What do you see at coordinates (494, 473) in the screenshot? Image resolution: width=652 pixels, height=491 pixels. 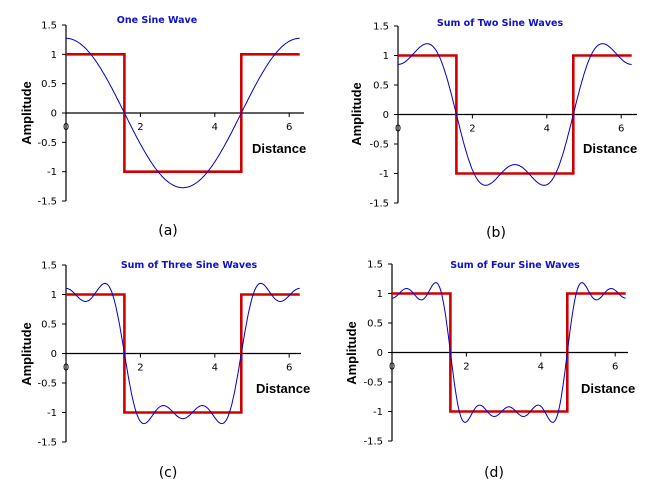 I see `panel-label: (d)` at bounding box center [494, 473].